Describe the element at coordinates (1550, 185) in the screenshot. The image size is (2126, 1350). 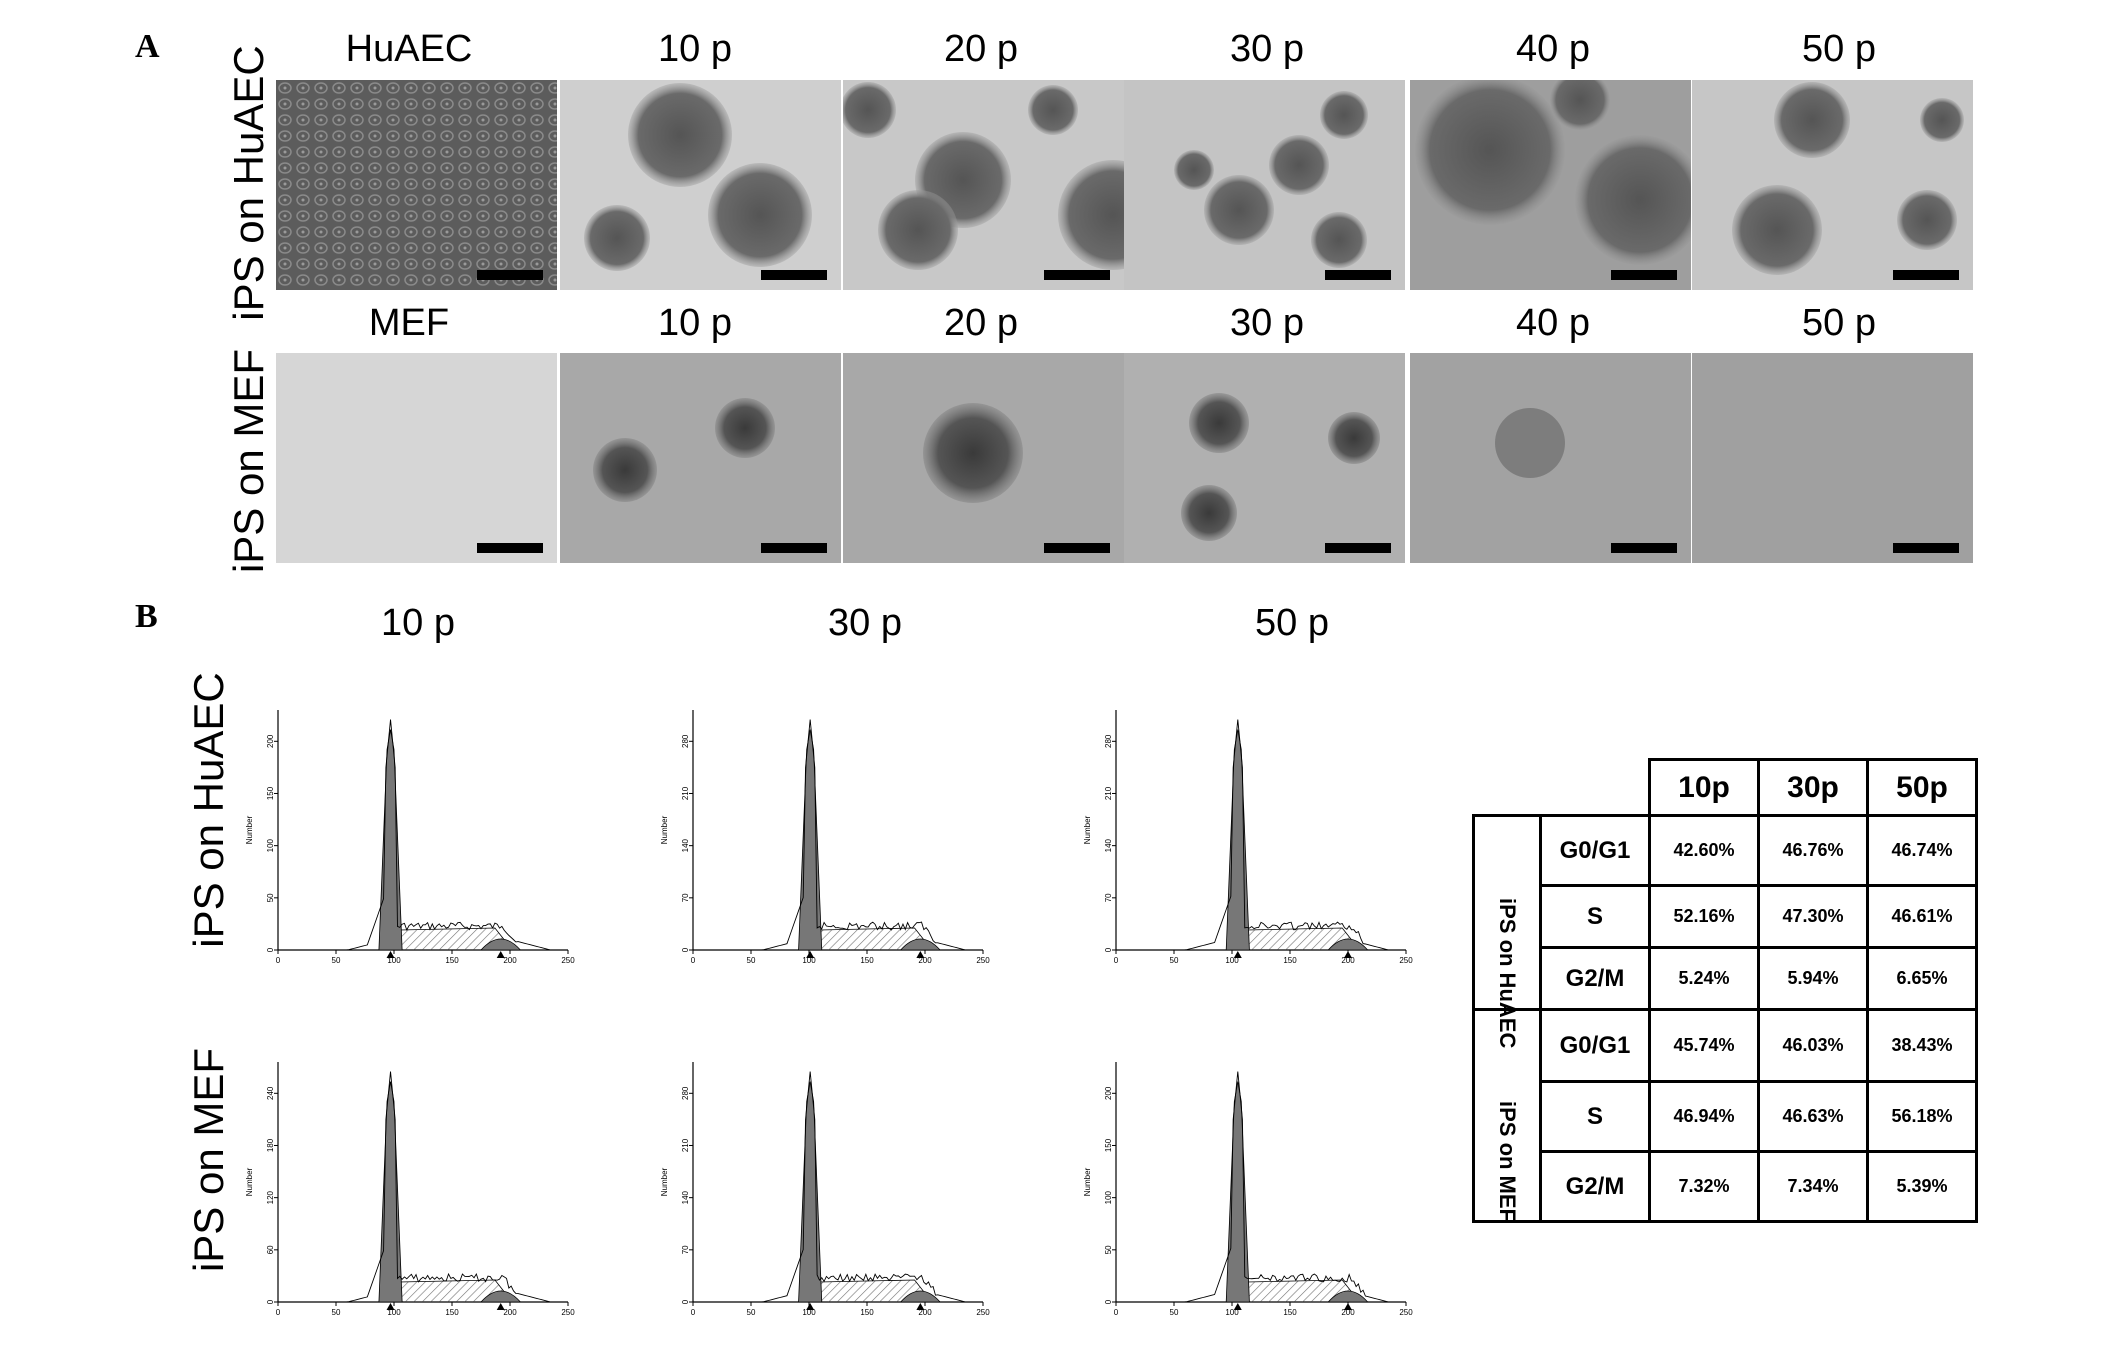
I see `micrograph-huaec-40p` at that location.